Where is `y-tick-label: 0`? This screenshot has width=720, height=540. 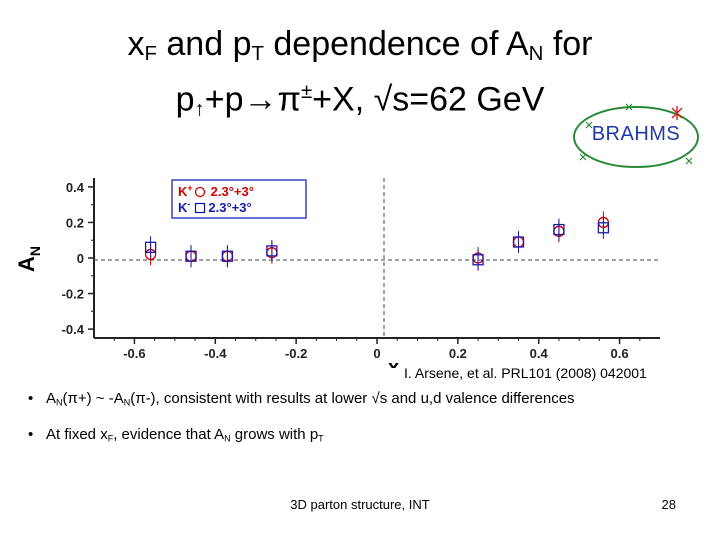 y-tick-label: 0 is located at coordinates (80, 258).